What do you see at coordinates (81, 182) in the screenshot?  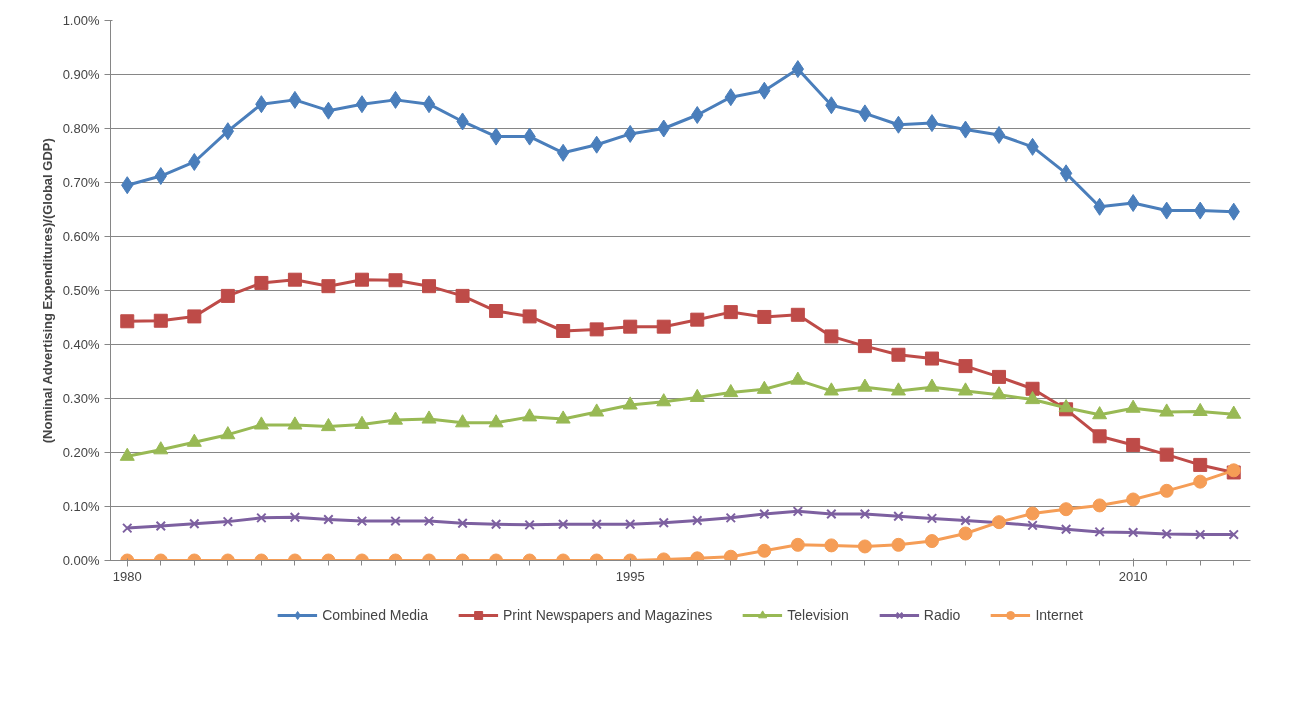 I see `y-tick-label: 0.70%` at bounding box center [81, 182].